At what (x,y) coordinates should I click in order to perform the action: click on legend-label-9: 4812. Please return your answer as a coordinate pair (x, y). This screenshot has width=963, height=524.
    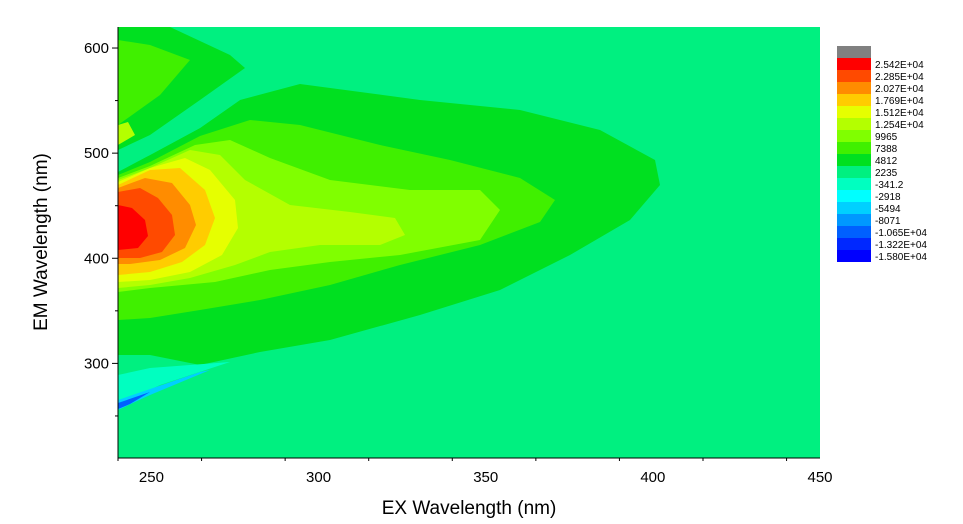
    Looking at the image, I should click on (886, 161).